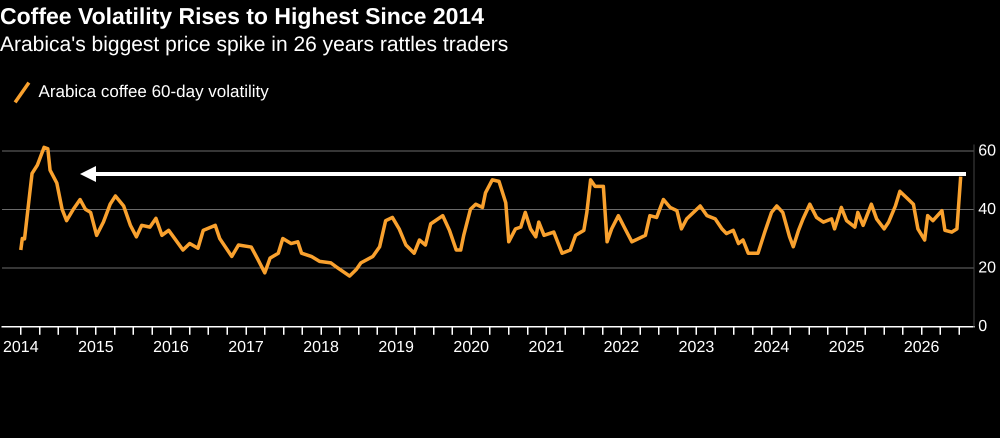 Image resolution: width=1000 pixels, height=438 pixels. Describe the element at coordinates (987, 151) in the screenshot. I see `y-tick-label: 60` at that location.